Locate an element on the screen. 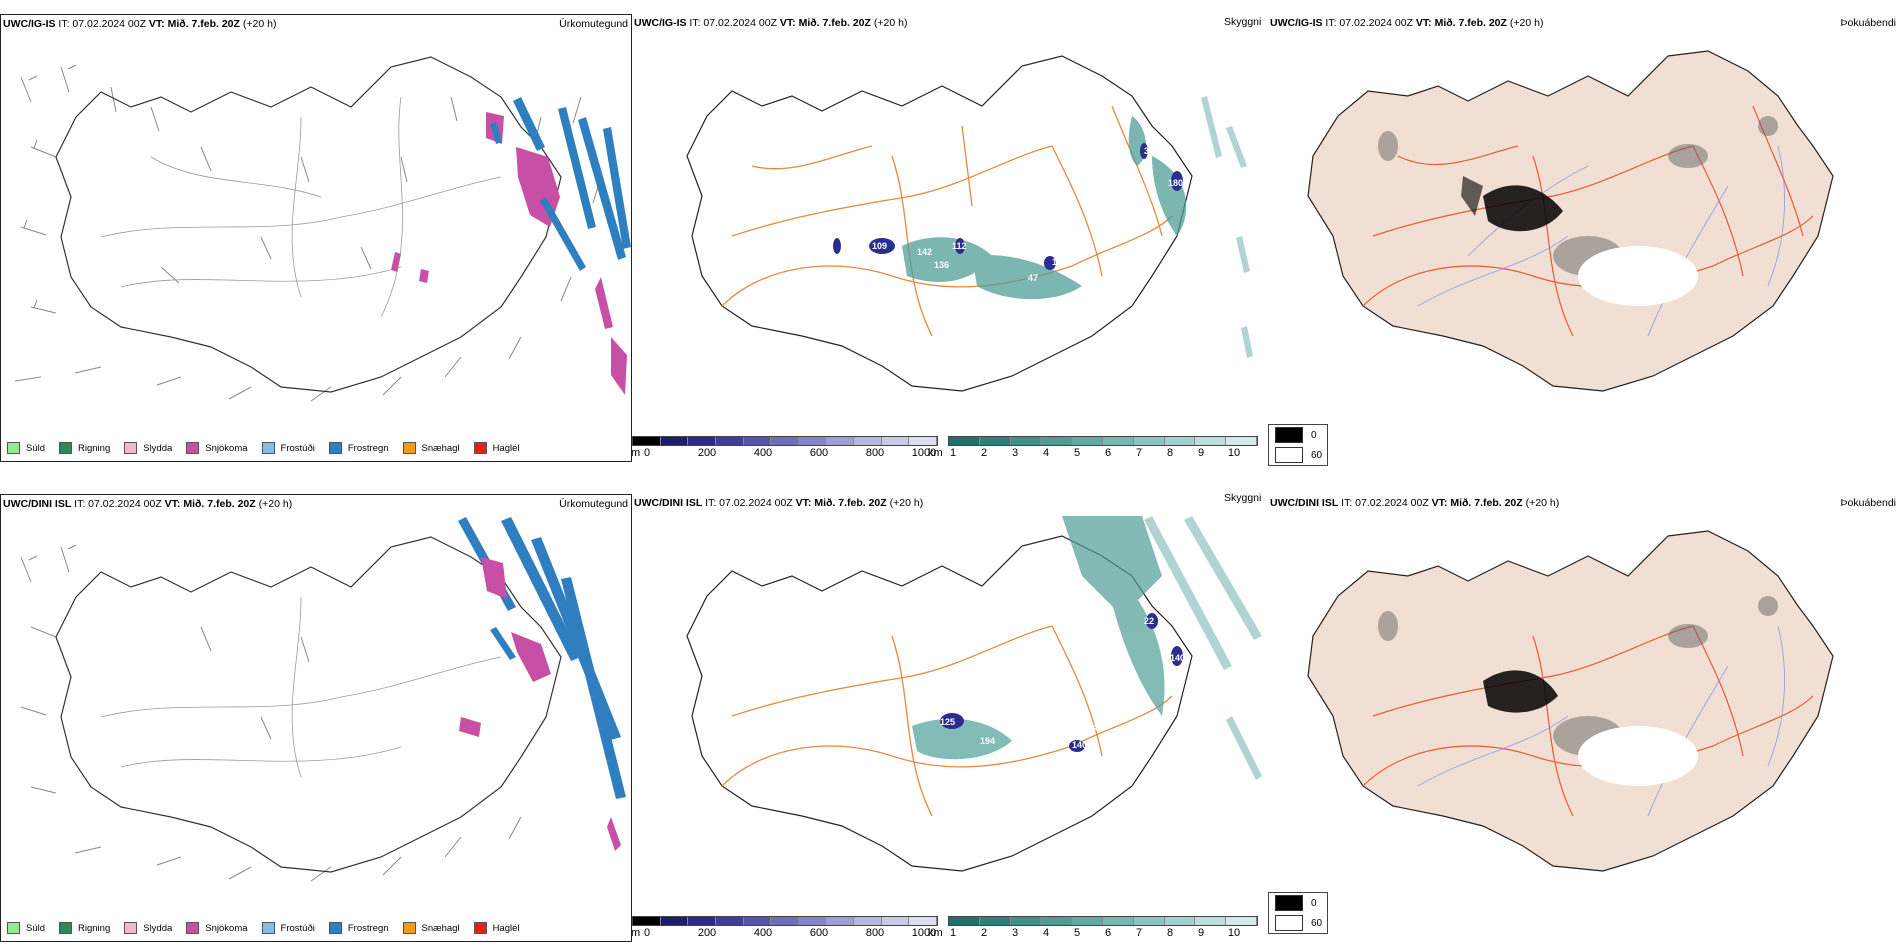  frost-areas is located at coordinates (560, 184).